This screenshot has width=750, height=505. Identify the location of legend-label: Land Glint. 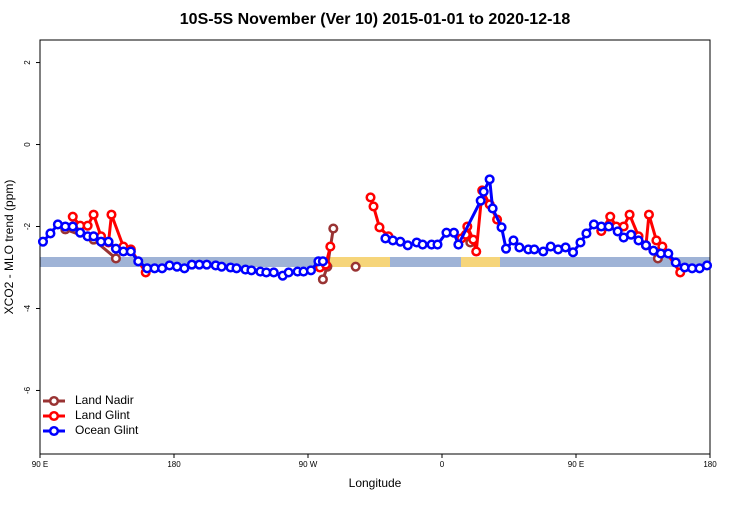
(102, 415).